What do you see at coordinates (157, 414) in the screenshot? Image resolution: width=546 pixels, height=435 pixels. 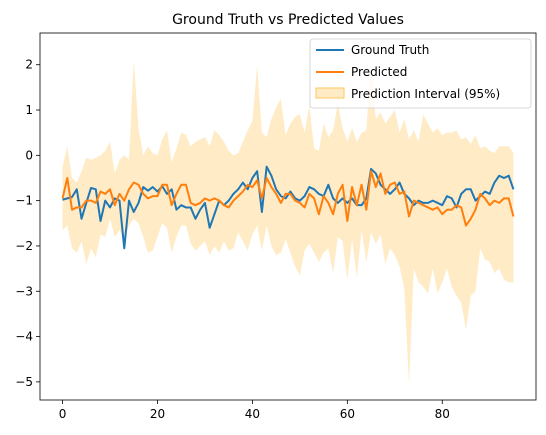 I see `x-tick-label: 20` at bounding box center [157, 414].